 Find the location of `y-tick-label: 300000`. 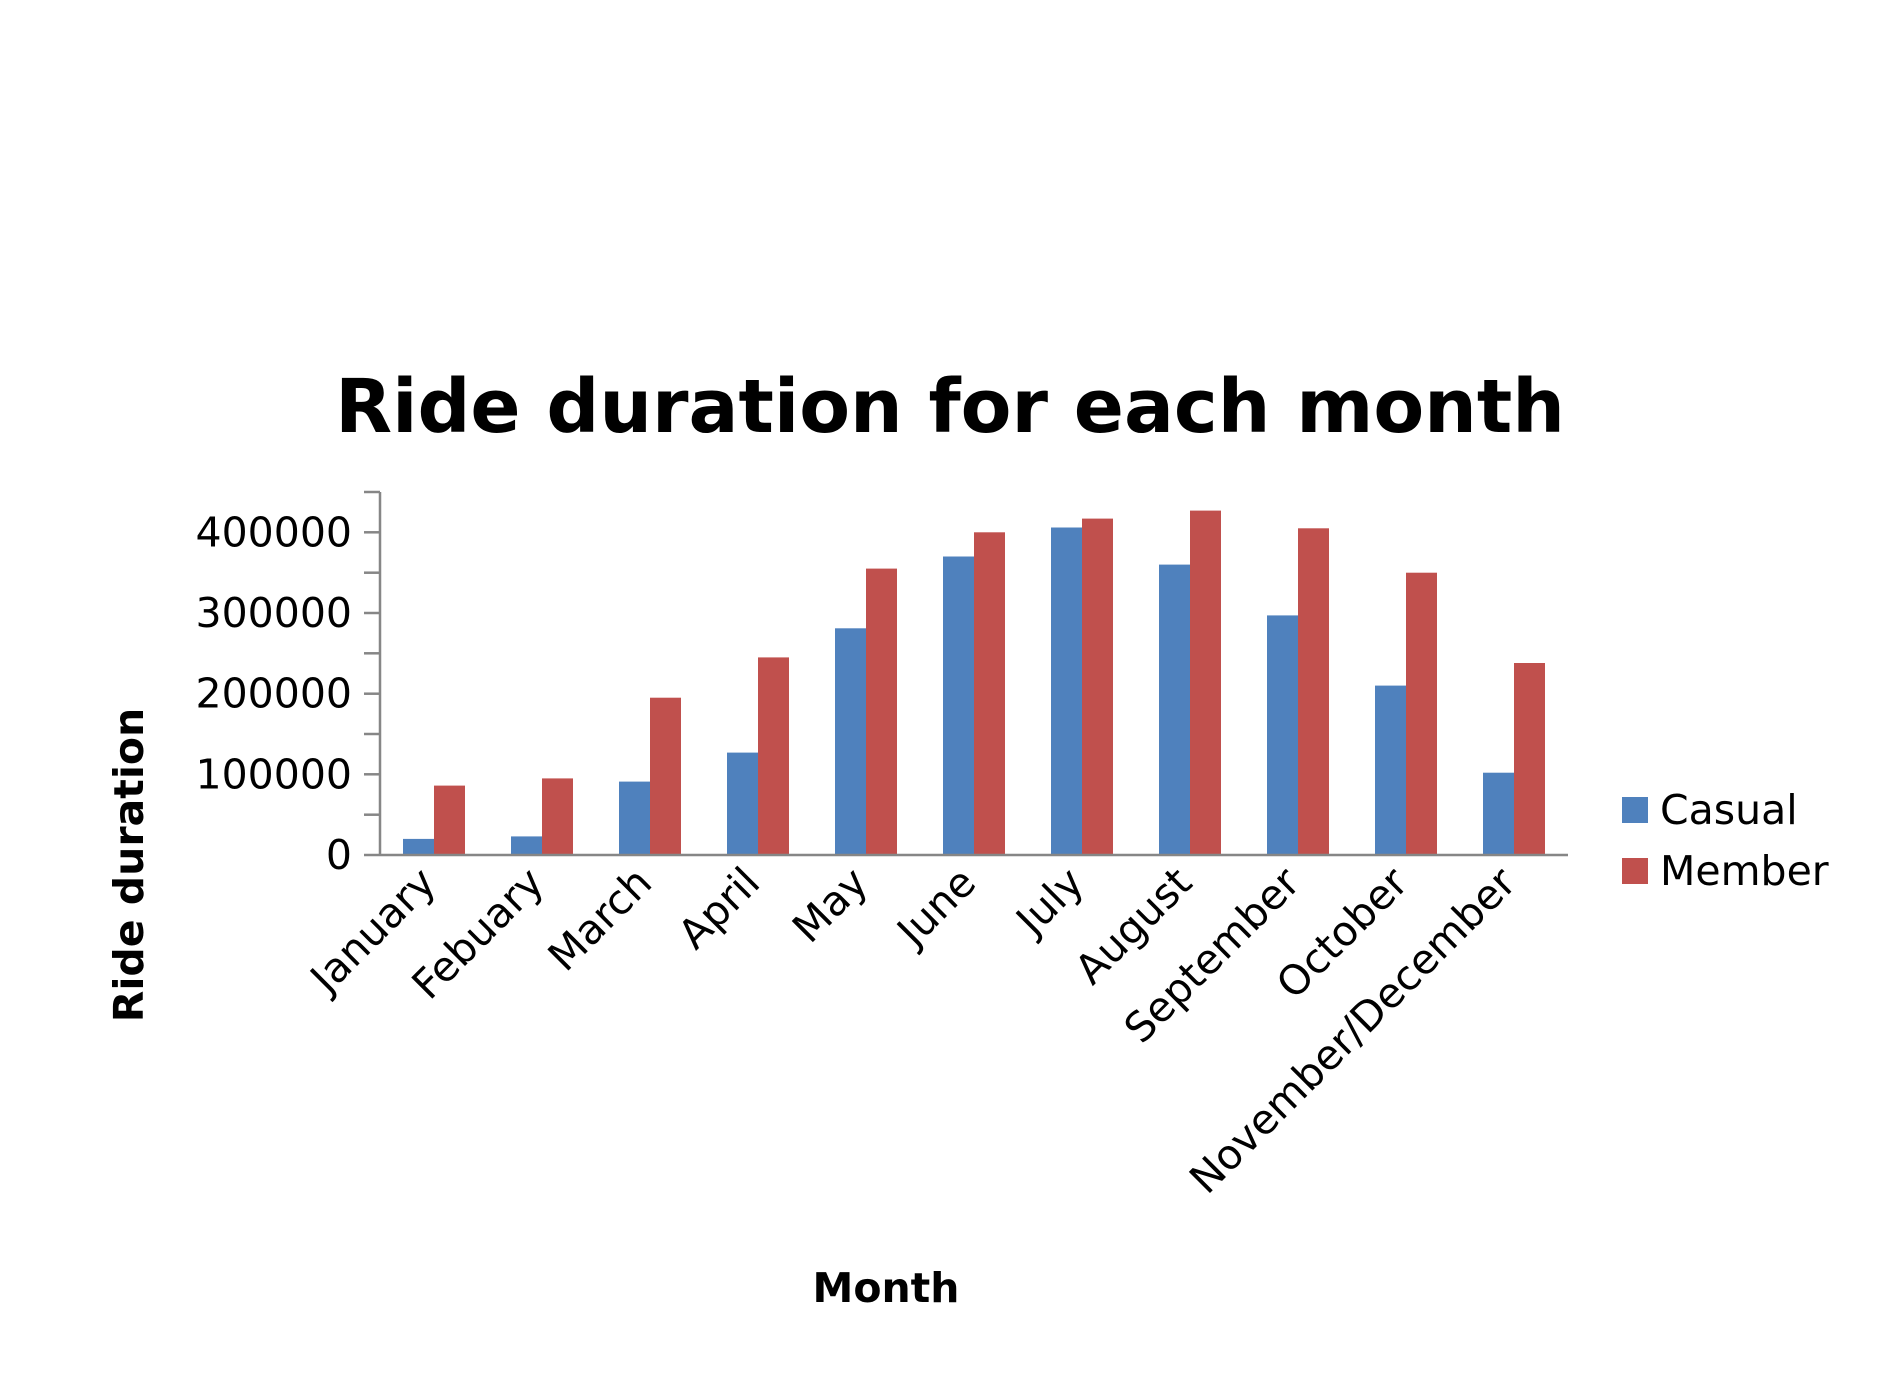

y-tick-label: 300000 is located at coordinates (273, 613).